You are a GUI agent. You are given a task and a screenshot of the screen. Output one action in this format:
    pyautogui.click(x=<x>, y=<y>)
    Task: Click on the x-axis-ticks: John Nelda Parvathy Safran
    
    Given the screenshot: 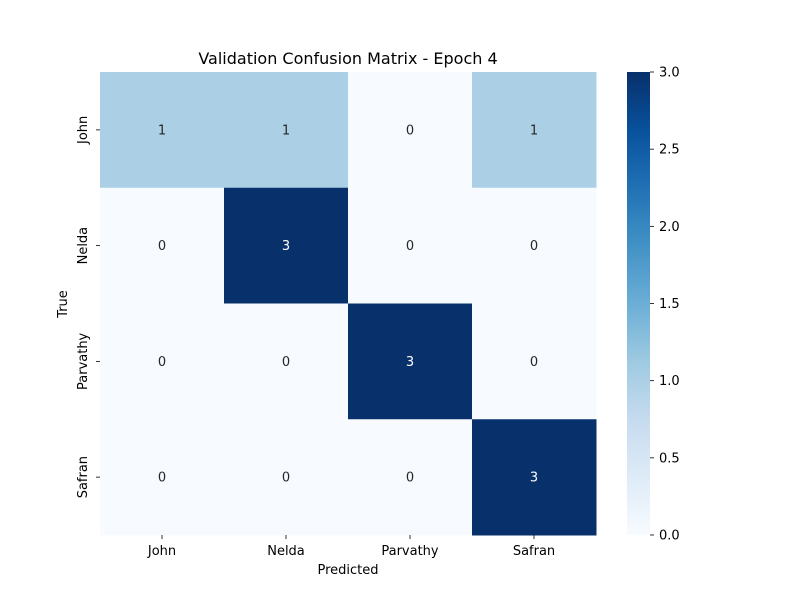 What is the action you would take?
    pyautogui.click(x=351, y=547)
    